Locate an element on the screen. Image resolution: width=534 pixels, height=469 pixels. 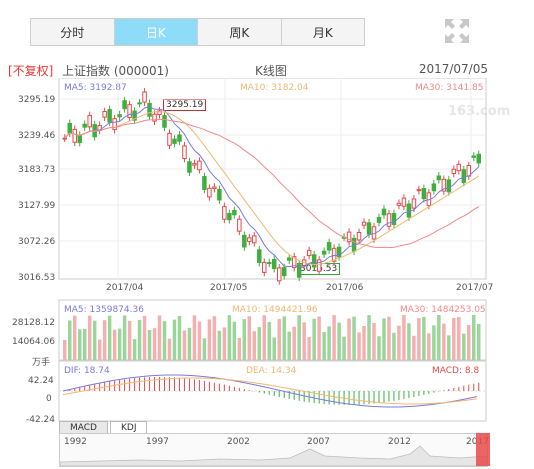
y-tick: 3016.53 is located at coordinates (37, 278).